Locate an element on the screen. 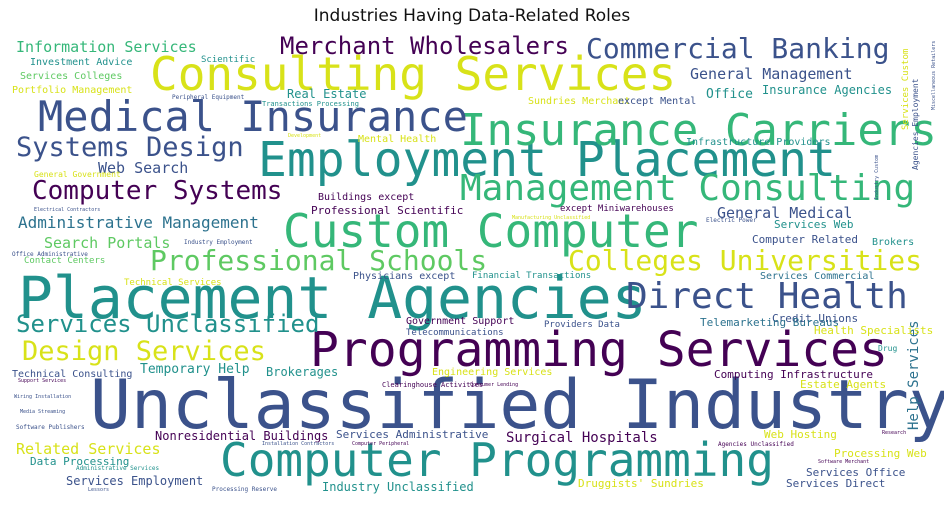 Image resolution: width=944 pixels, height=505 pixels. word-engineering-services: Engineering Services is located at coordinates (492, 372).